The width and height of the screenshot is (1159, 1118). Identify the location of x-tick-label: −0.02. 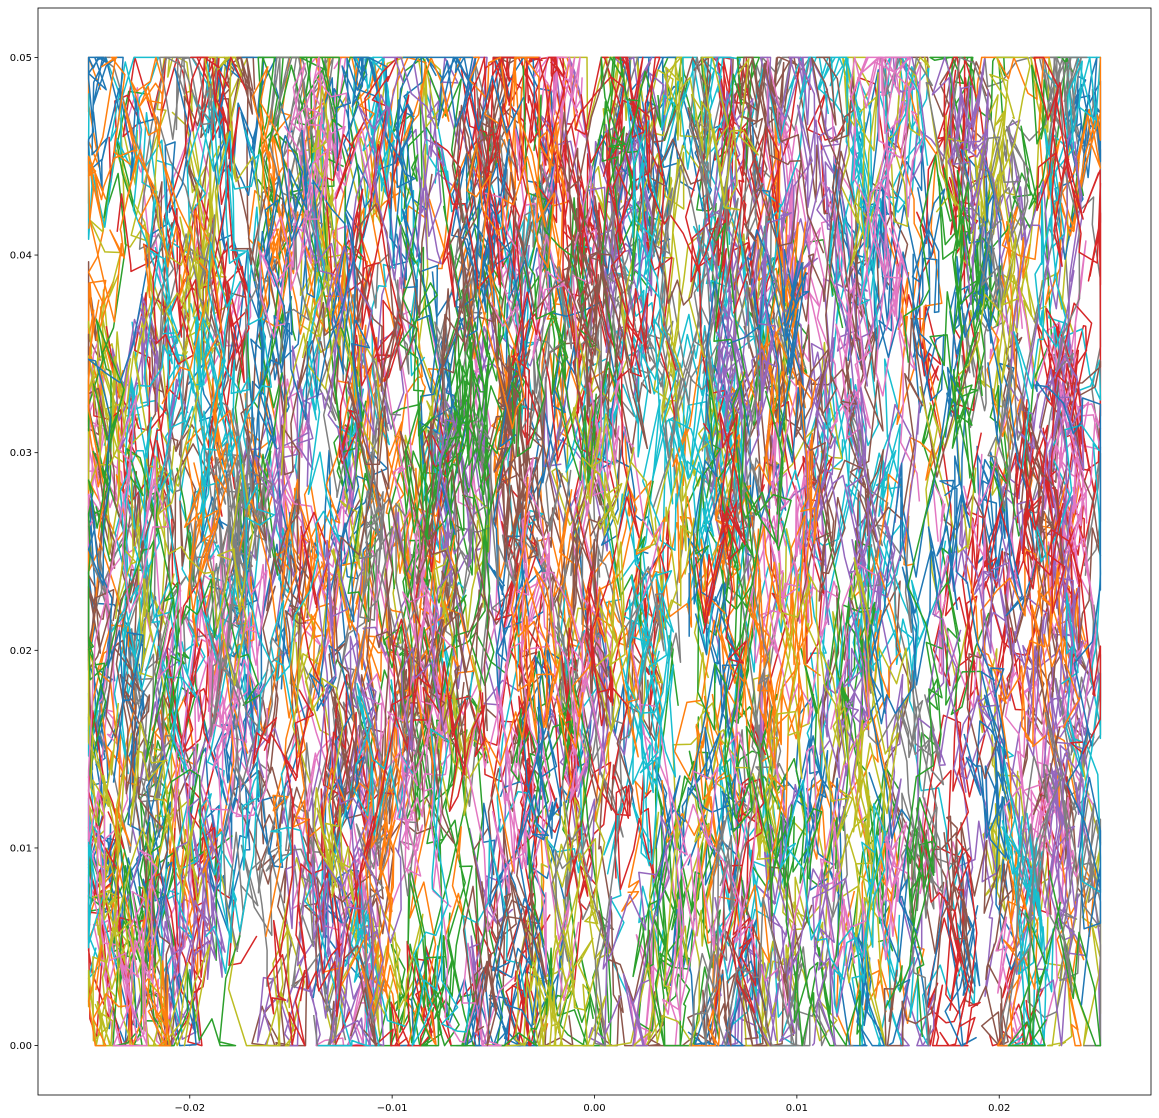
(189, 1108).